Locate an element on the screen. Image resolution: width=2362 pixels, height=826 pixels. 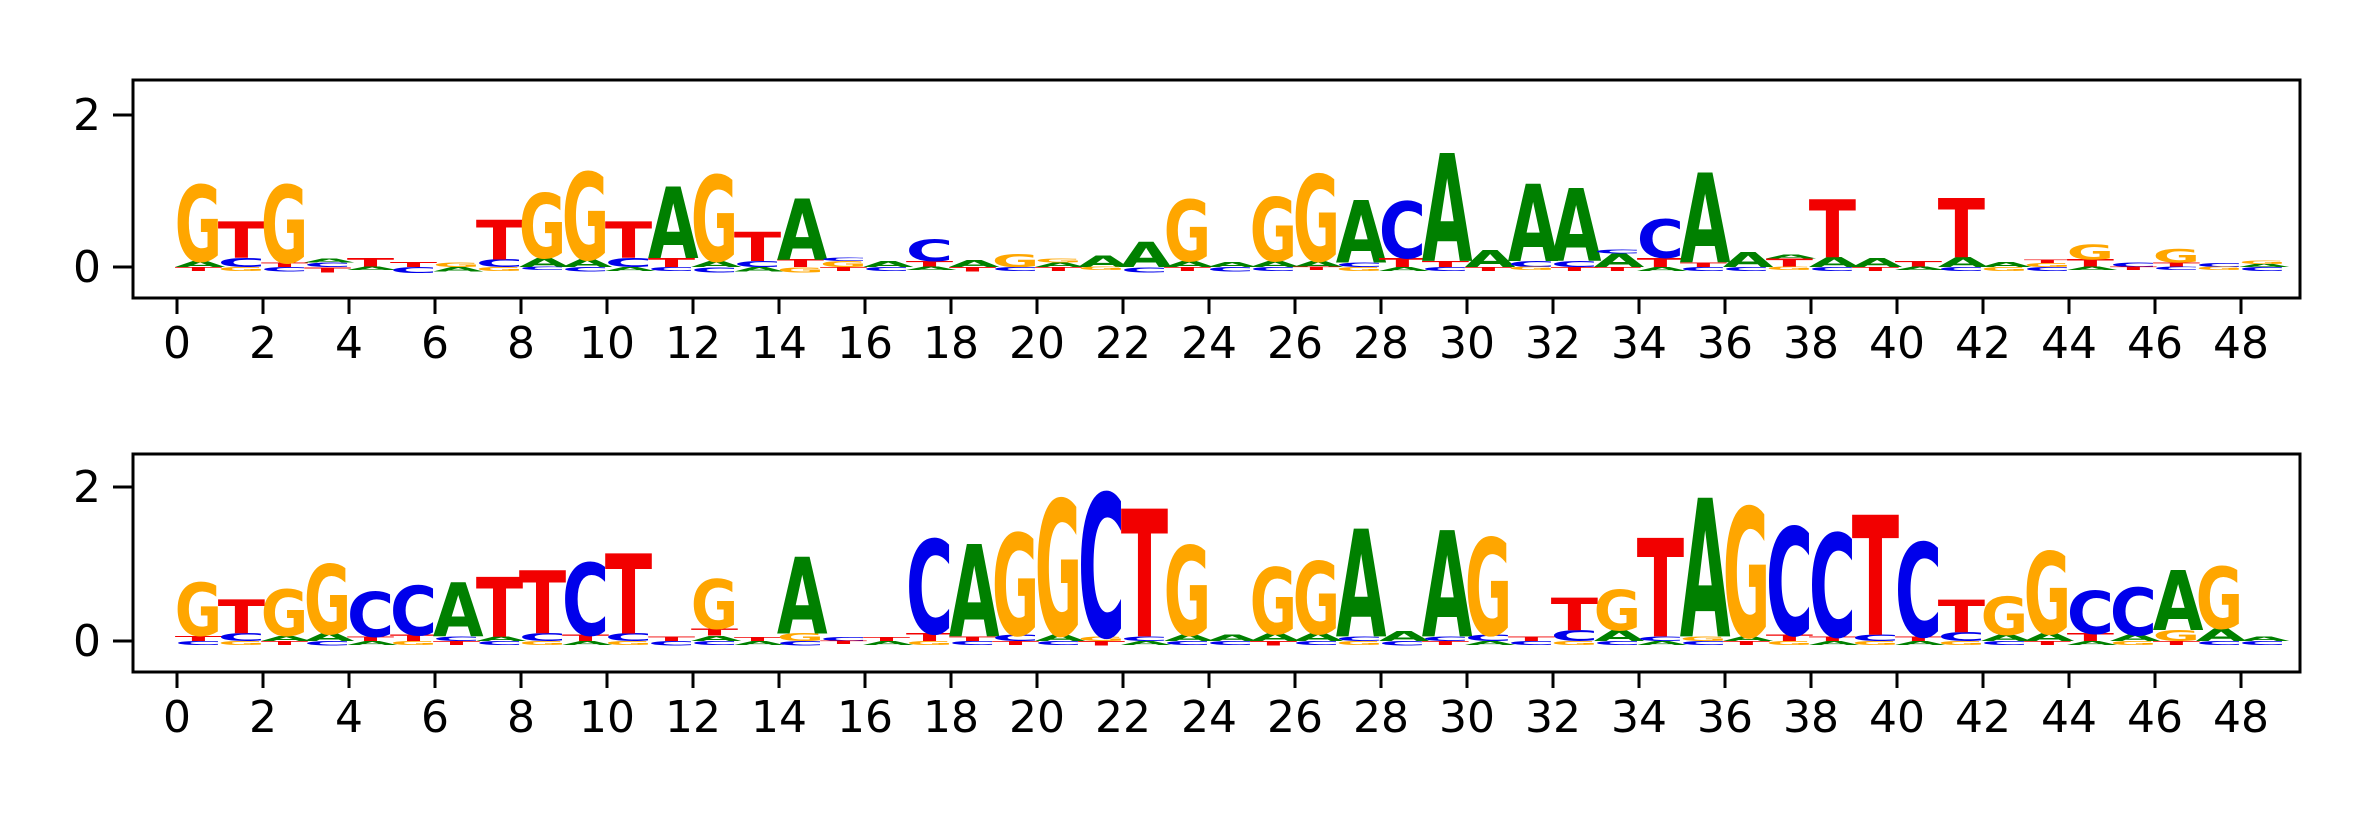
x-tick-label: 48 is located at coordinates (2241, 717).